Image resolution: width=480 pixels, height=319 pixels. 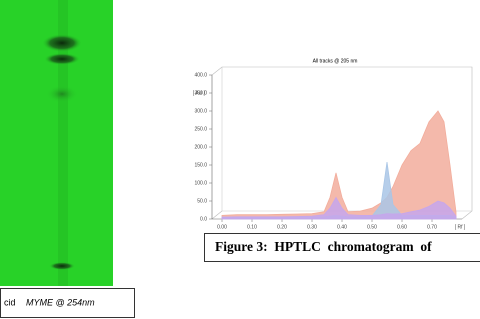 I want to click on y-tick-label: 50.0, so click(x=202, y=201).